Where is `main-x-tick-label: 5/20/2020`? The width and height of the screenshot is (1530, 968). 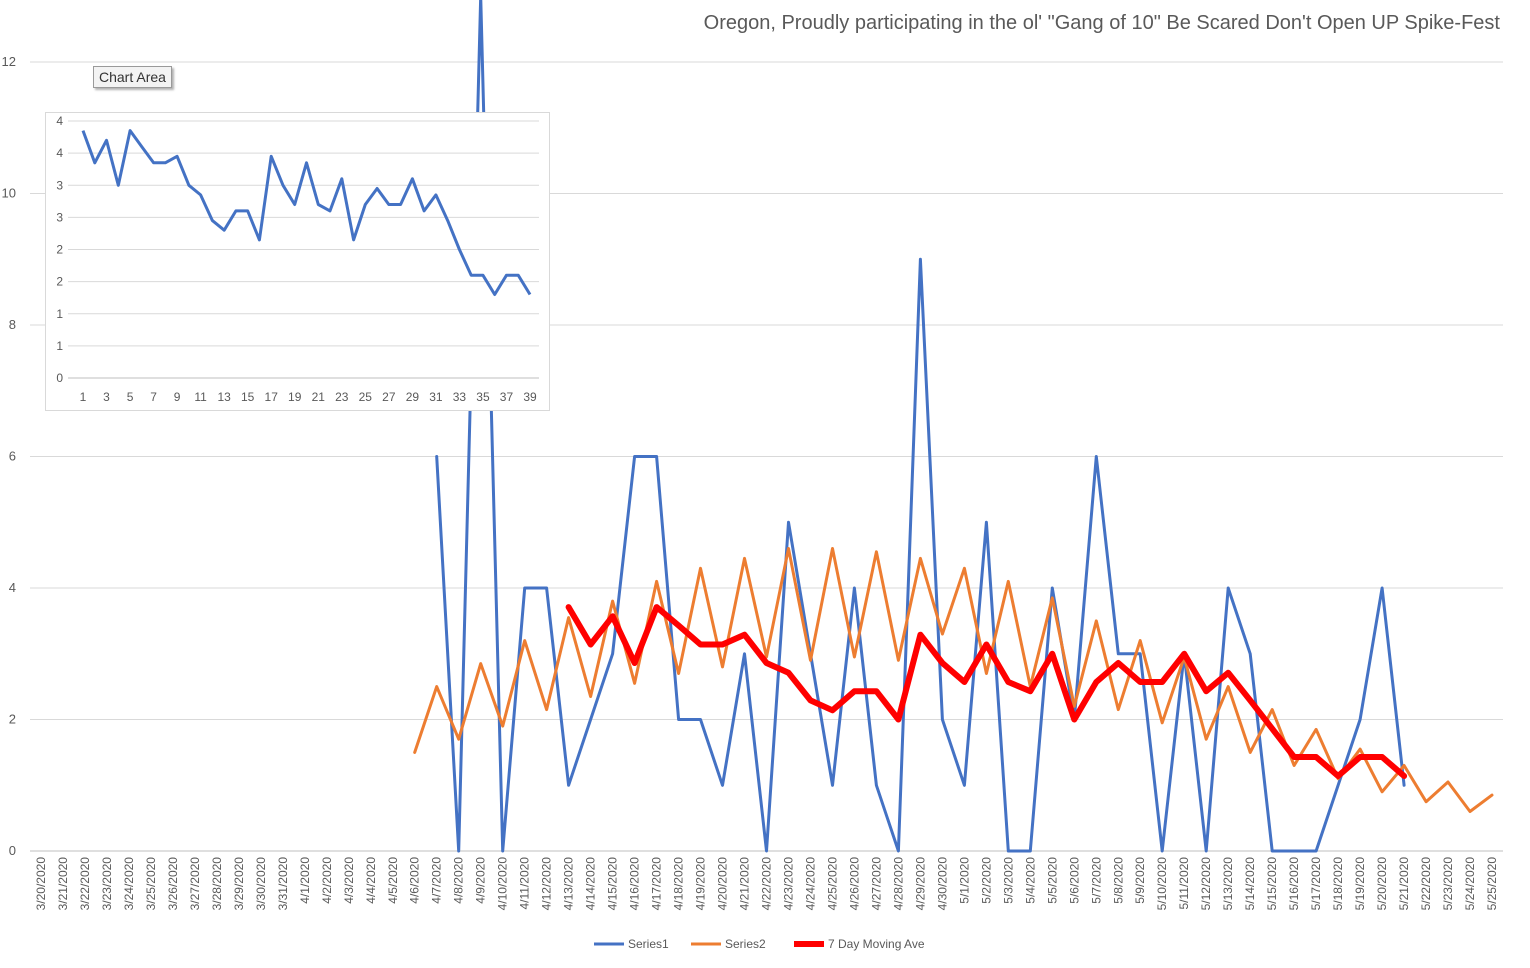 main-x-tick-label: 5/20/2020 is located at coordinates (1382, 884).